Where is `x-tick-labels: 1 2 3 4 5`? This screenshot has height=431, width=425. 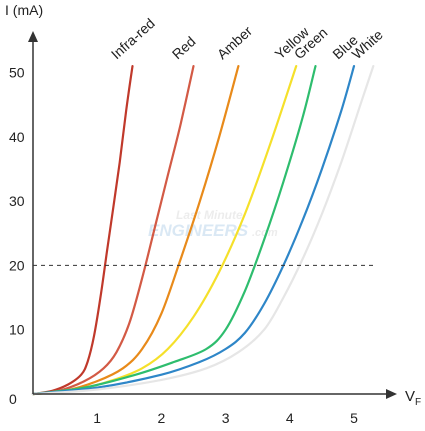 x-tick-labels: 1 2 3 4 5 is located at coordinates (225, 418).